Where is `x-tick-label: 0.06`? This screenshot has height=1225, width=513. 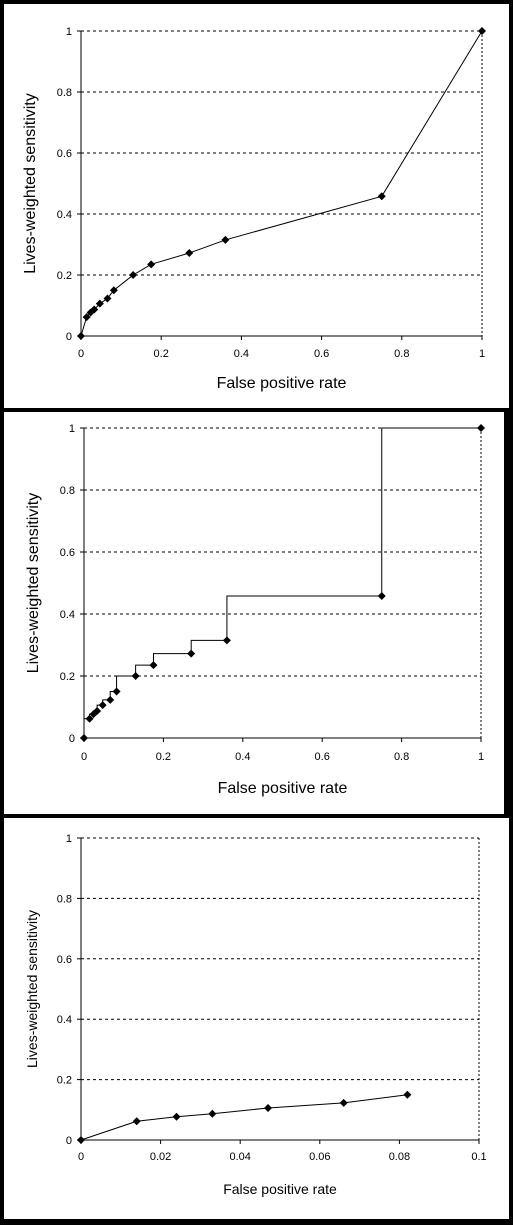
x-tick-label: 0.06 is located at coordinates (319, 1157).